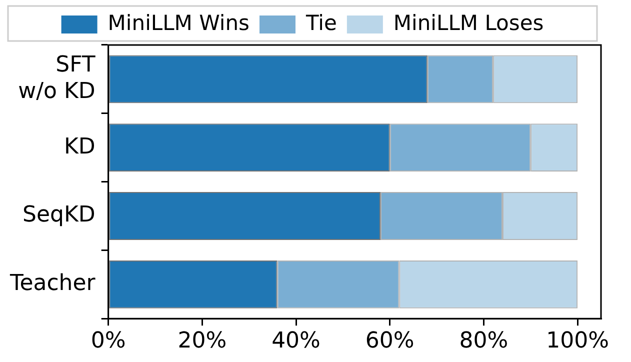 This screenshot has height=362, width=631. Describe the element at coordinates (468, 22) in the screenshot. I see `legend-label: MiniLLM Loses` at that location.